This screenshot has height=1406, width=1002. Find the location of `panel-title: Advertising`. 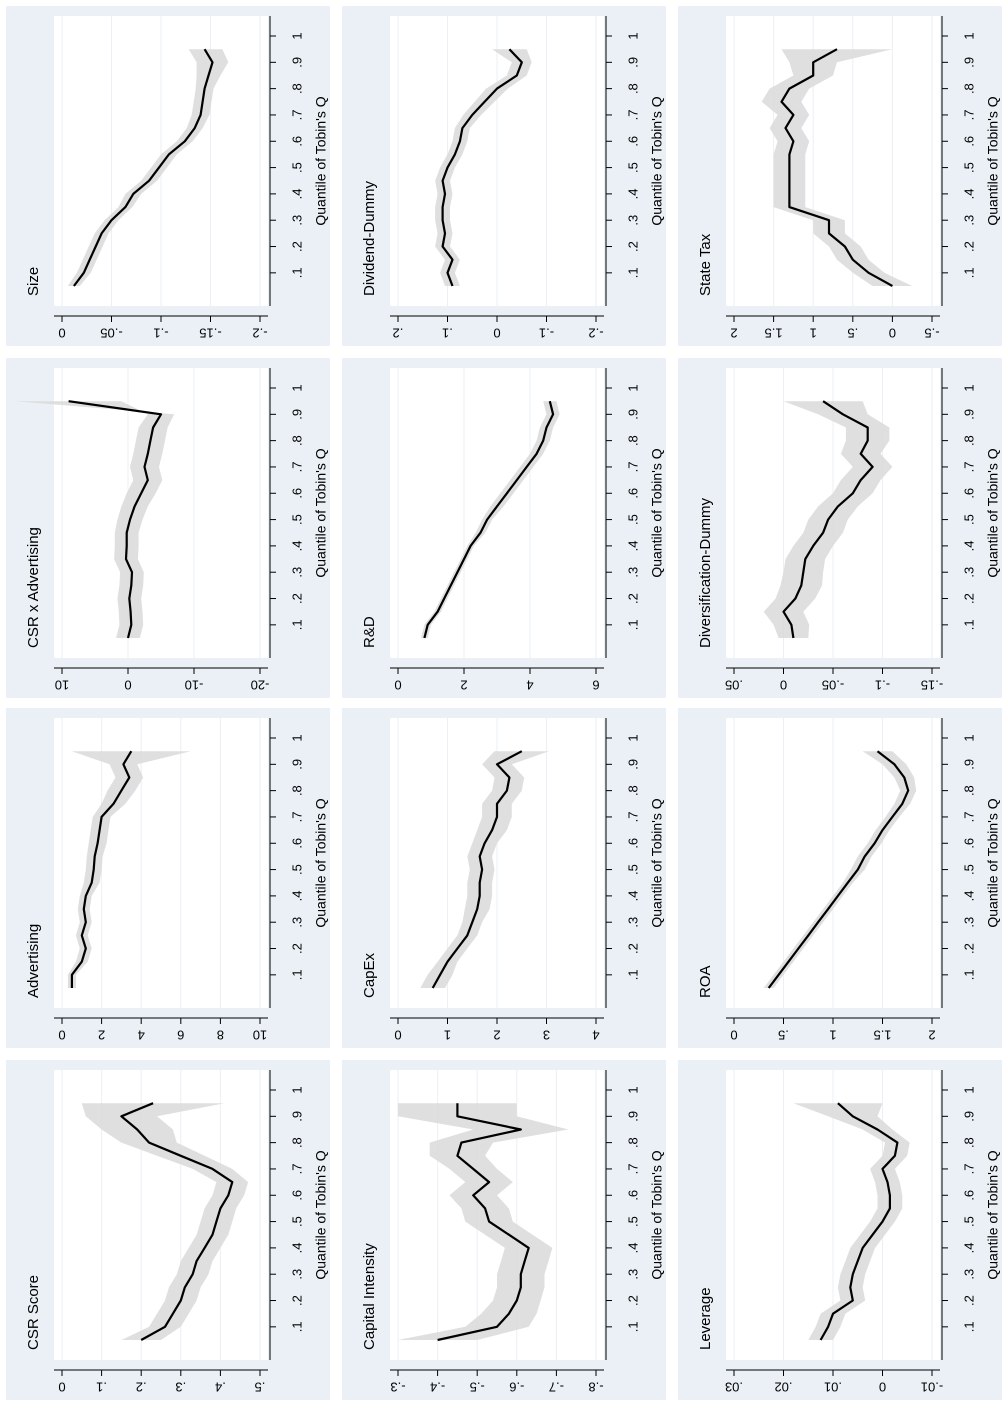

panel-title: Advertising is located at coordinates (33, 961).